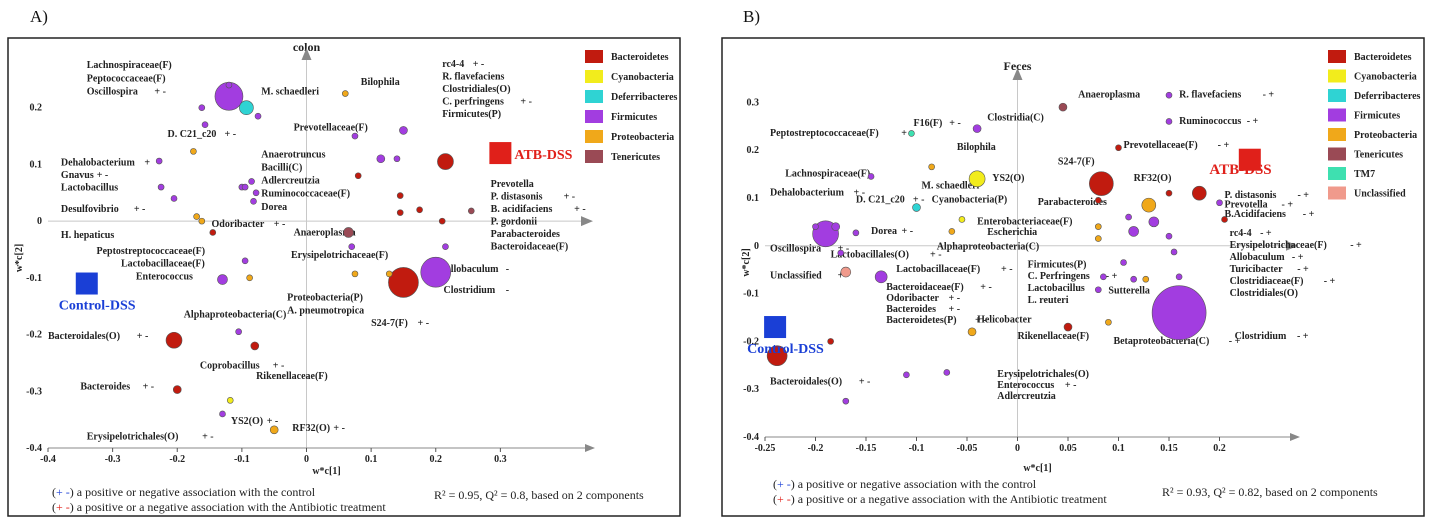  I want to click on x-tick-label: 0.05, so click(1068, 448).